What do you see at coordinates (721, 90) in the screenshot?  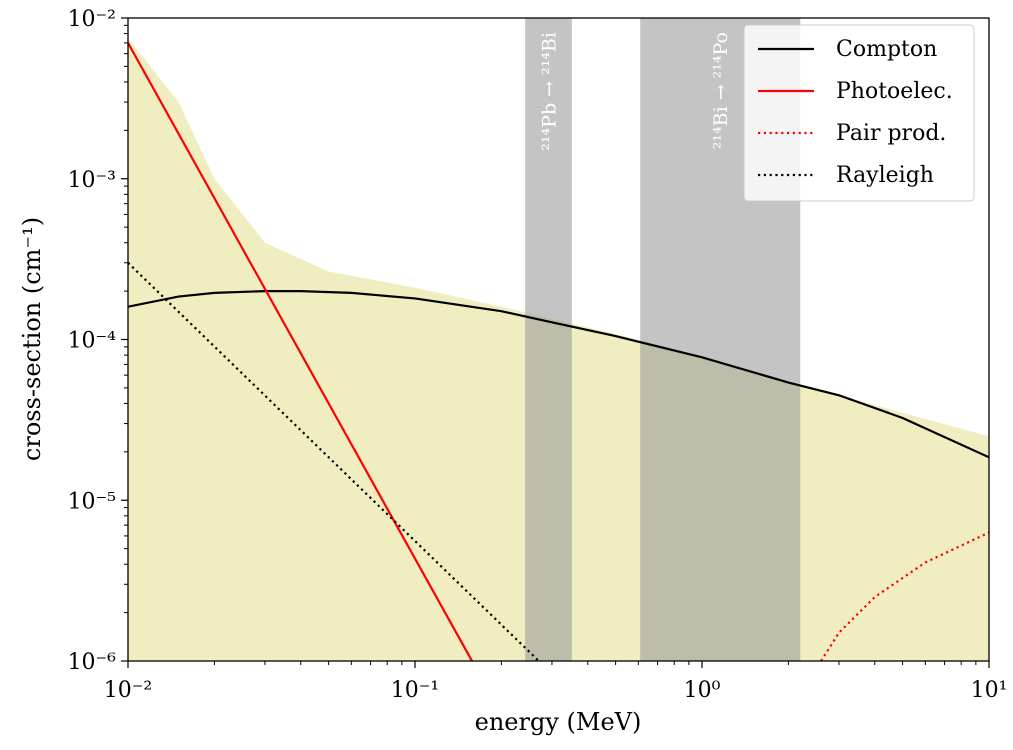 I see `decay-band-label-2: ²¹⁴Bi → ²¹⁴Po` at bounding box center [721, 90].